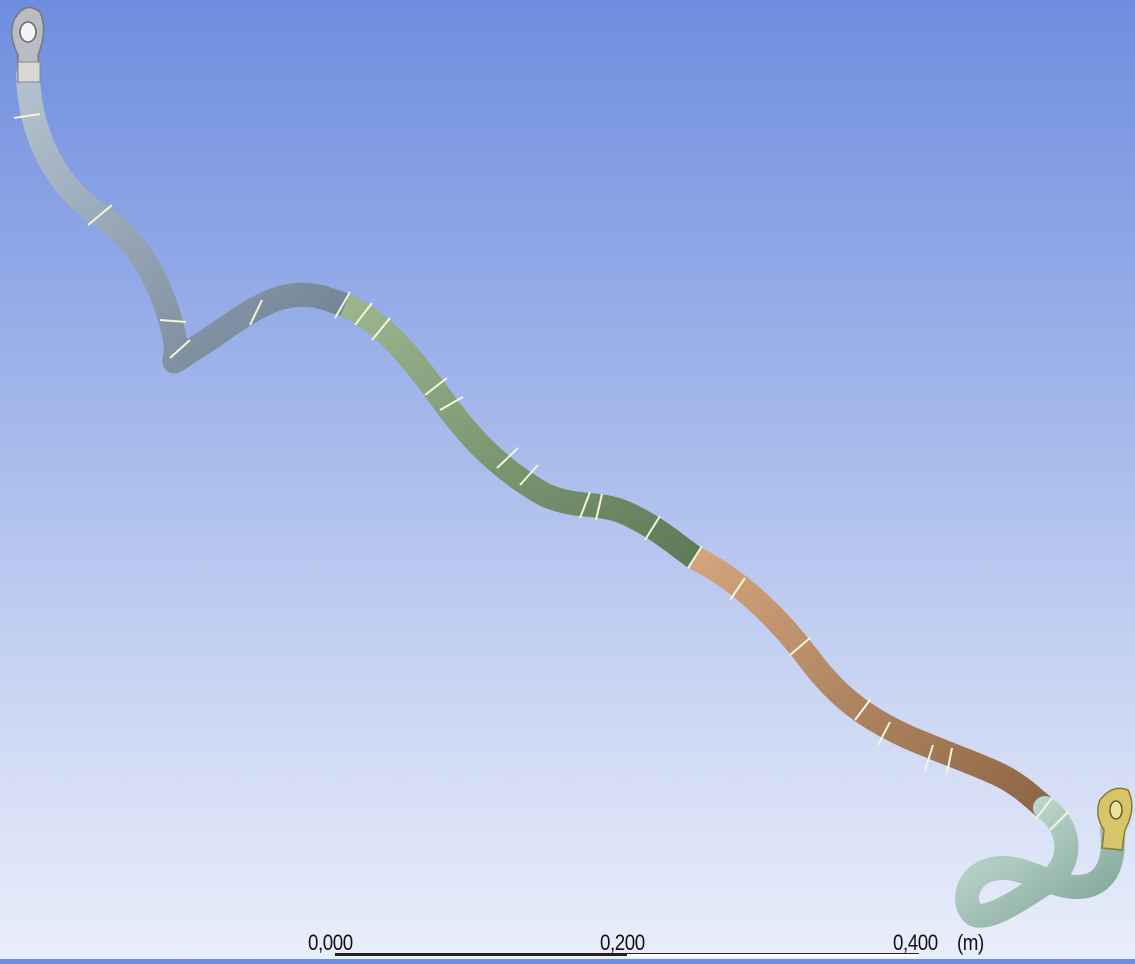 The image size is (1135, 964). Describe the element at coordinates (970, 942) in the screenshot. I see `scale-unit: (m)` at that location.